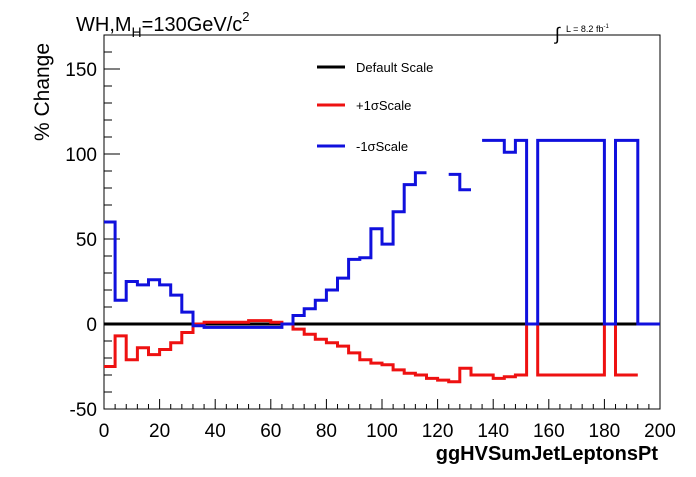  What do you see at coordinates (557, 34) in the screenshot?
I see `lumi-integral: ∫` at bounding box center [557, 34].